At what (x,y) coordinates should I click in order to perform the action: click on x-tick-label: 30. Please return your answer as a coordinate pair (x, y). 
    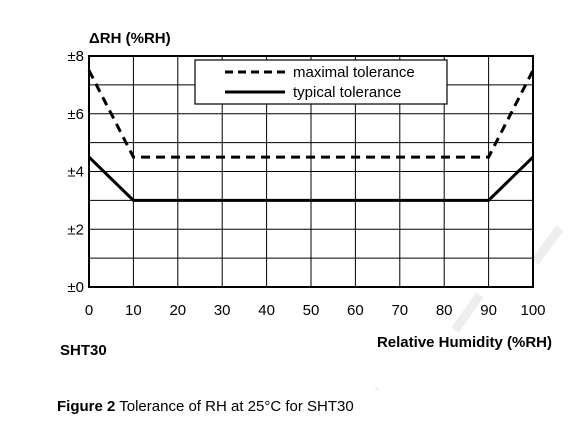
    Looking at the image, I should click on (222, 310).